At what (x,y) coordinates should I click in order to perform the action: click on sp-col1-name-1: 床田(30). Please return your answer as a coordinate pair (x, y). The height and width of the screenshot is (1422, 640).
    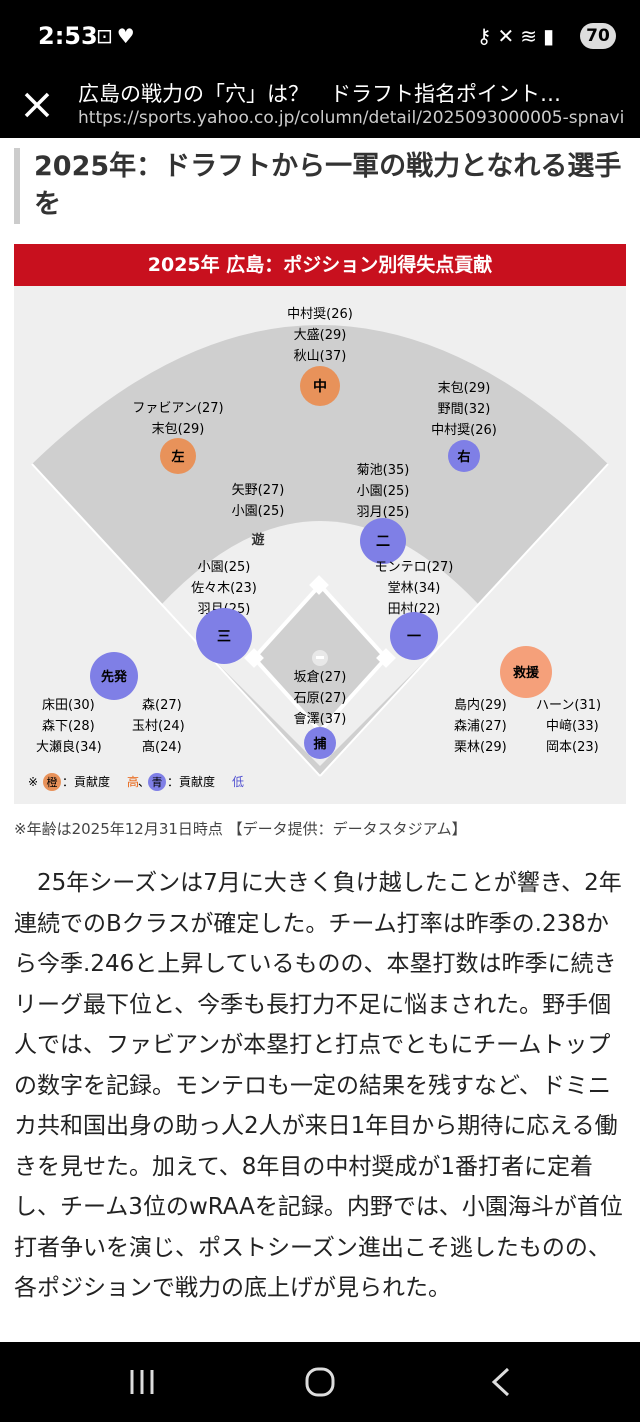
    Looking at the image, I should click on (68, 705).